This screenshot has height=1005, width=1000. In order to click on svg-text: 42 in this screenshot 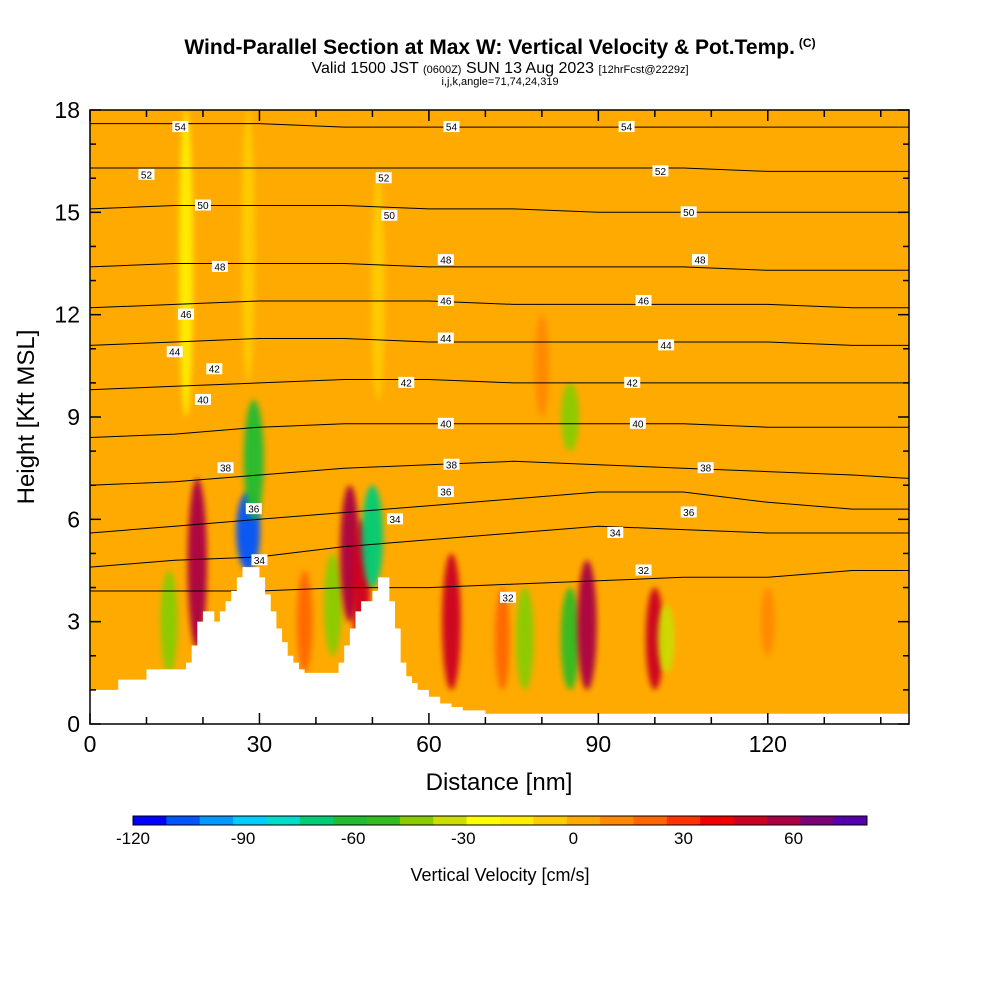, I will do `click(633, 383)`.